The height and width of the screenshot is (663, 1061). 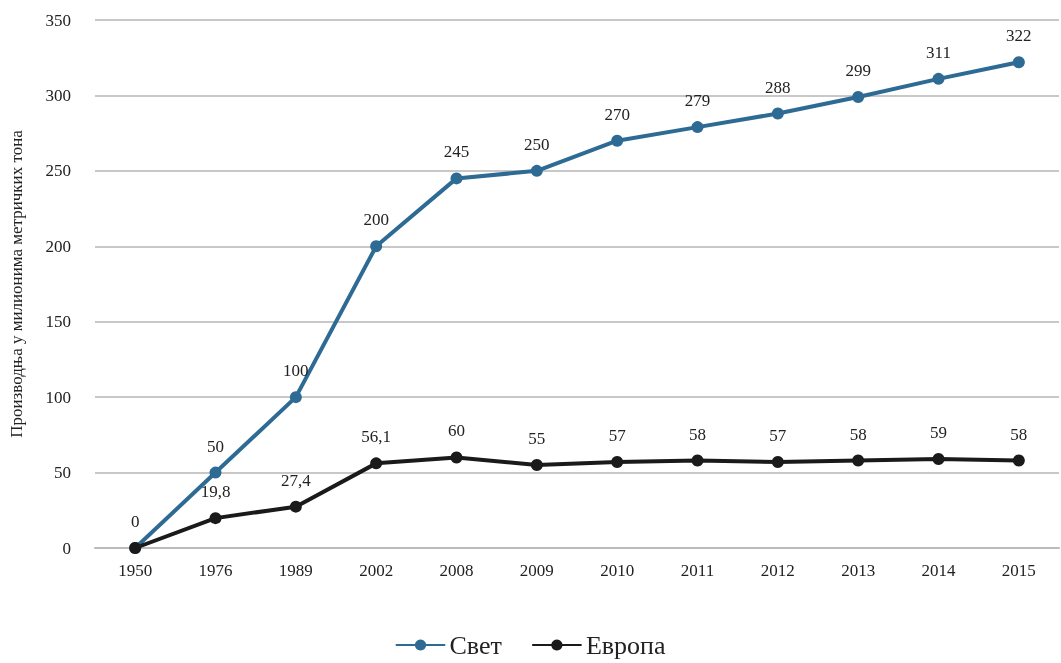 What do you see at coordinates (16, 283) in the screenshot?
I see `y-axis-title: Производња у милионима метричких тона` at bounding box center [16, 283].